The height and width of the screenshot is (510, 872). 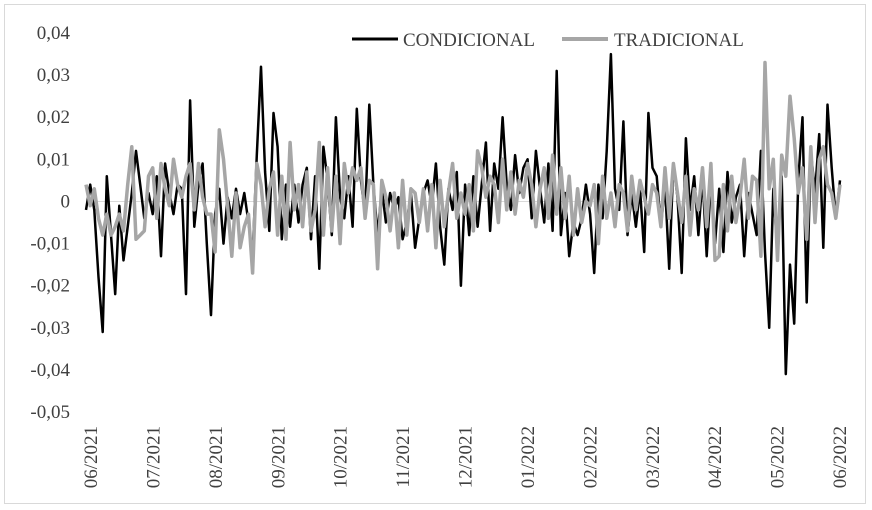 What do you see at coordinates (91, 457) in the screenshot?
I see `x-tick-label: 06/2021` at bounding box center [91, 457].